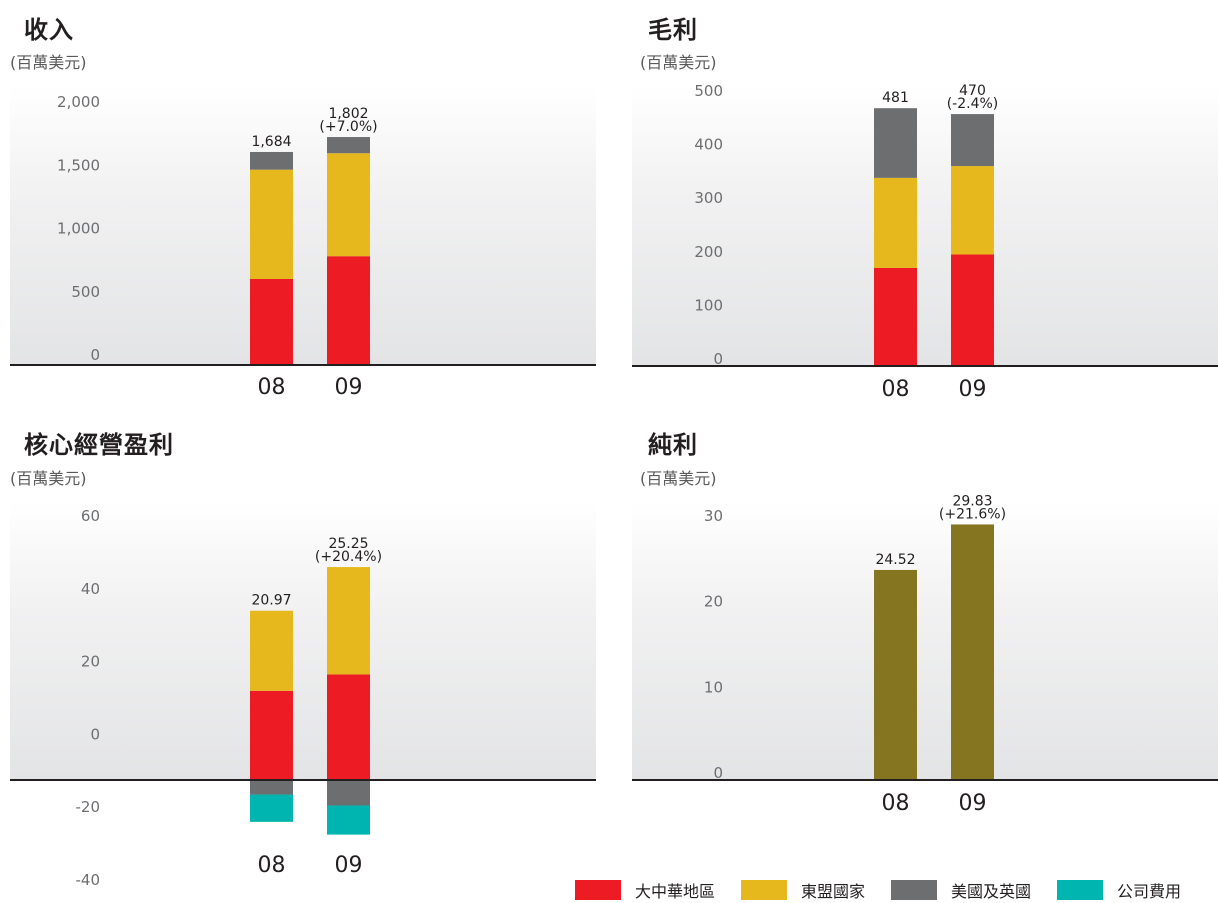 Image resolution: width=1218 pixels, height=903 pixels. Describe the element at coordinates (348, 557) in the screenshot. I see `data-label: (+20.4%)` at that location.